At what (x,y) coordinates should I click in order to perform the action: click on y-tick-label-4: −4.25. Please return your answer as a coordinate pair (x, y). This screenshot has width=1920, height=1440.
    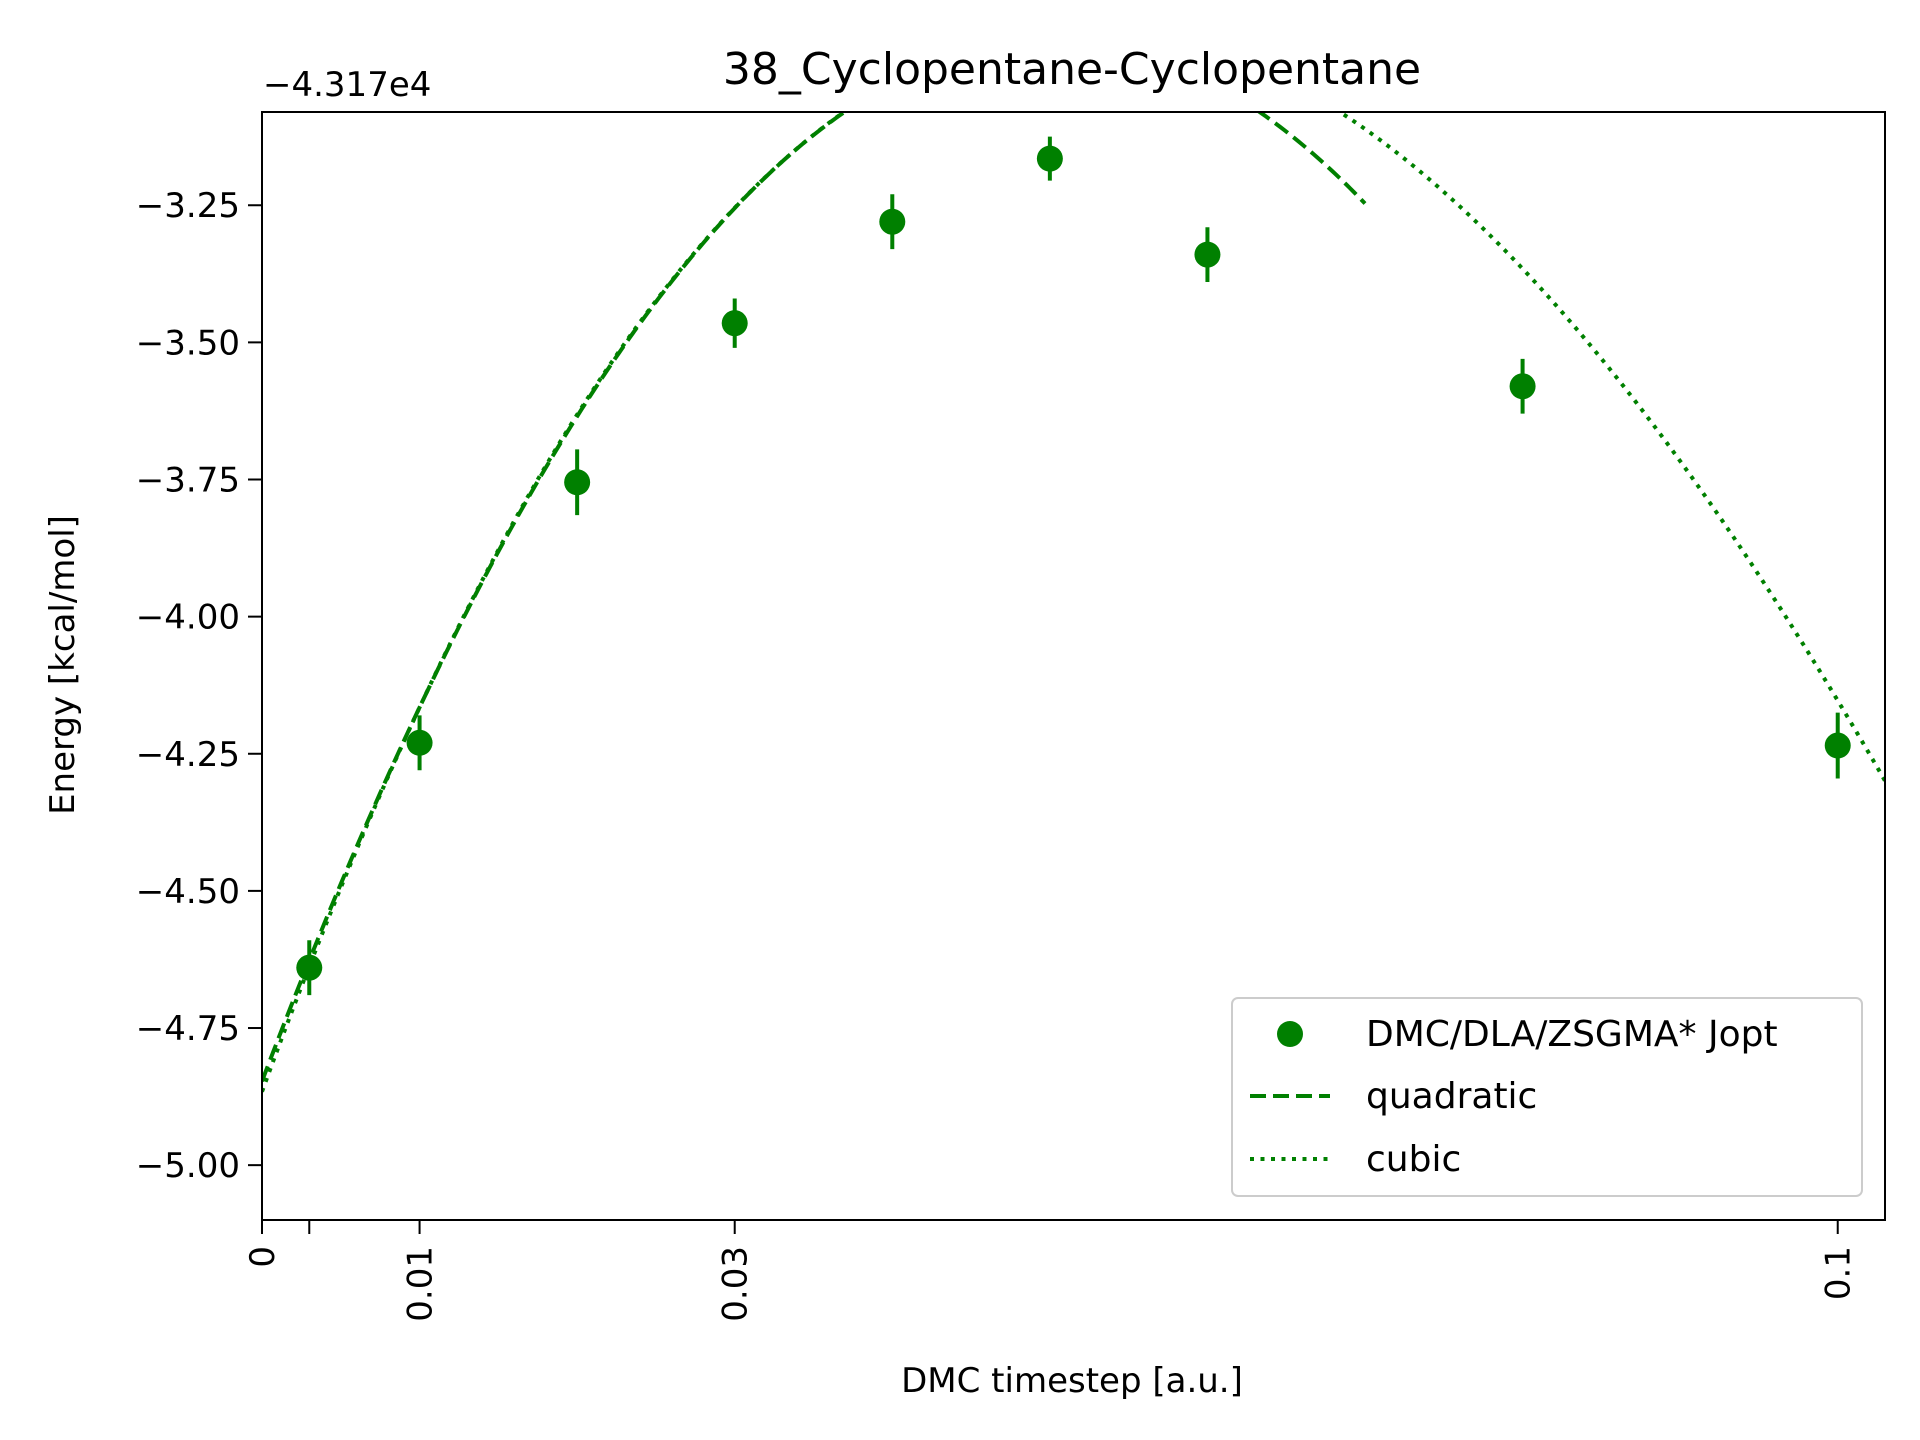
    Looking at the image, I should click on (188, 755).